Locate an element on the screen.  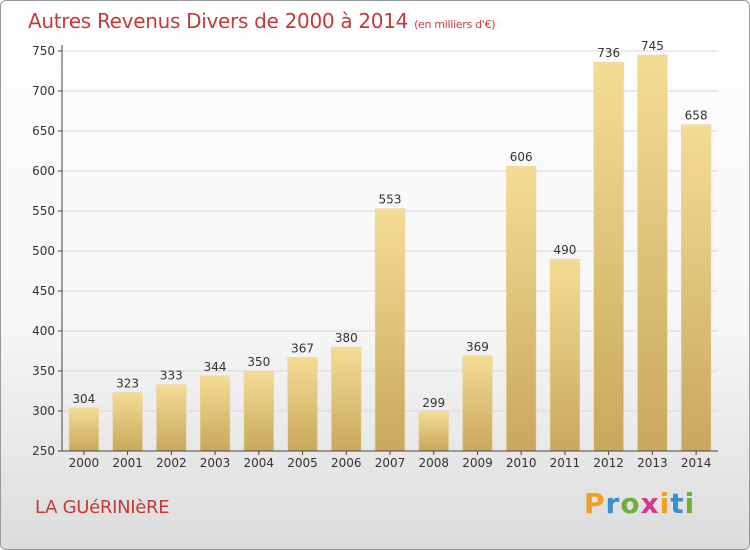
bar-2008 is located at coordinates (433, 431).